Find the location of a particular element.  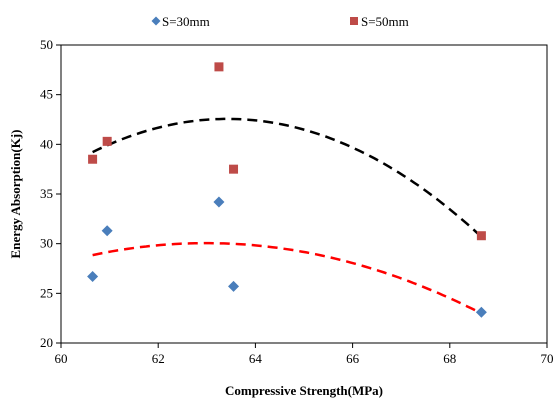

y-axis-title: Energy Absorption(Kj) is located at coordinates (15, 194).